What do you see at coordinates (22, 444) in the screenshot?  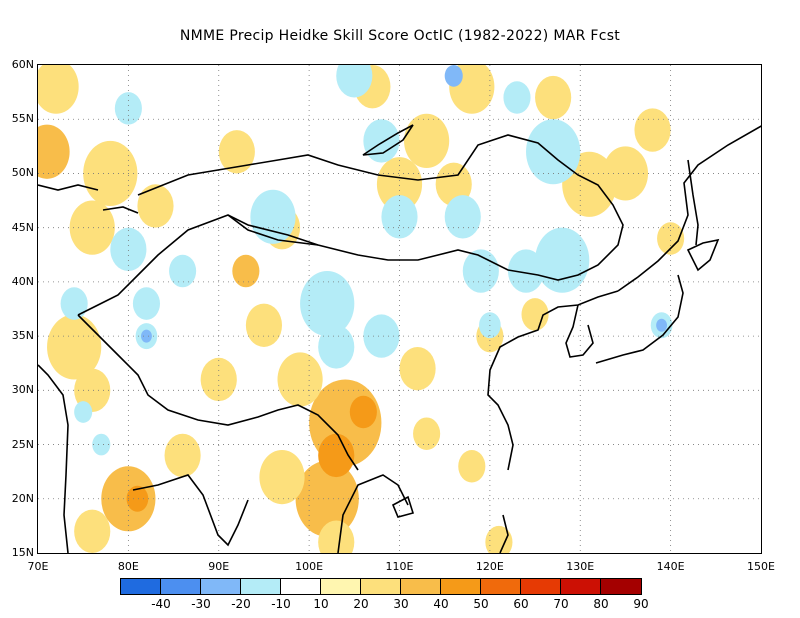 I see `latitude-label: 25N` at bounding box center [22, 444].